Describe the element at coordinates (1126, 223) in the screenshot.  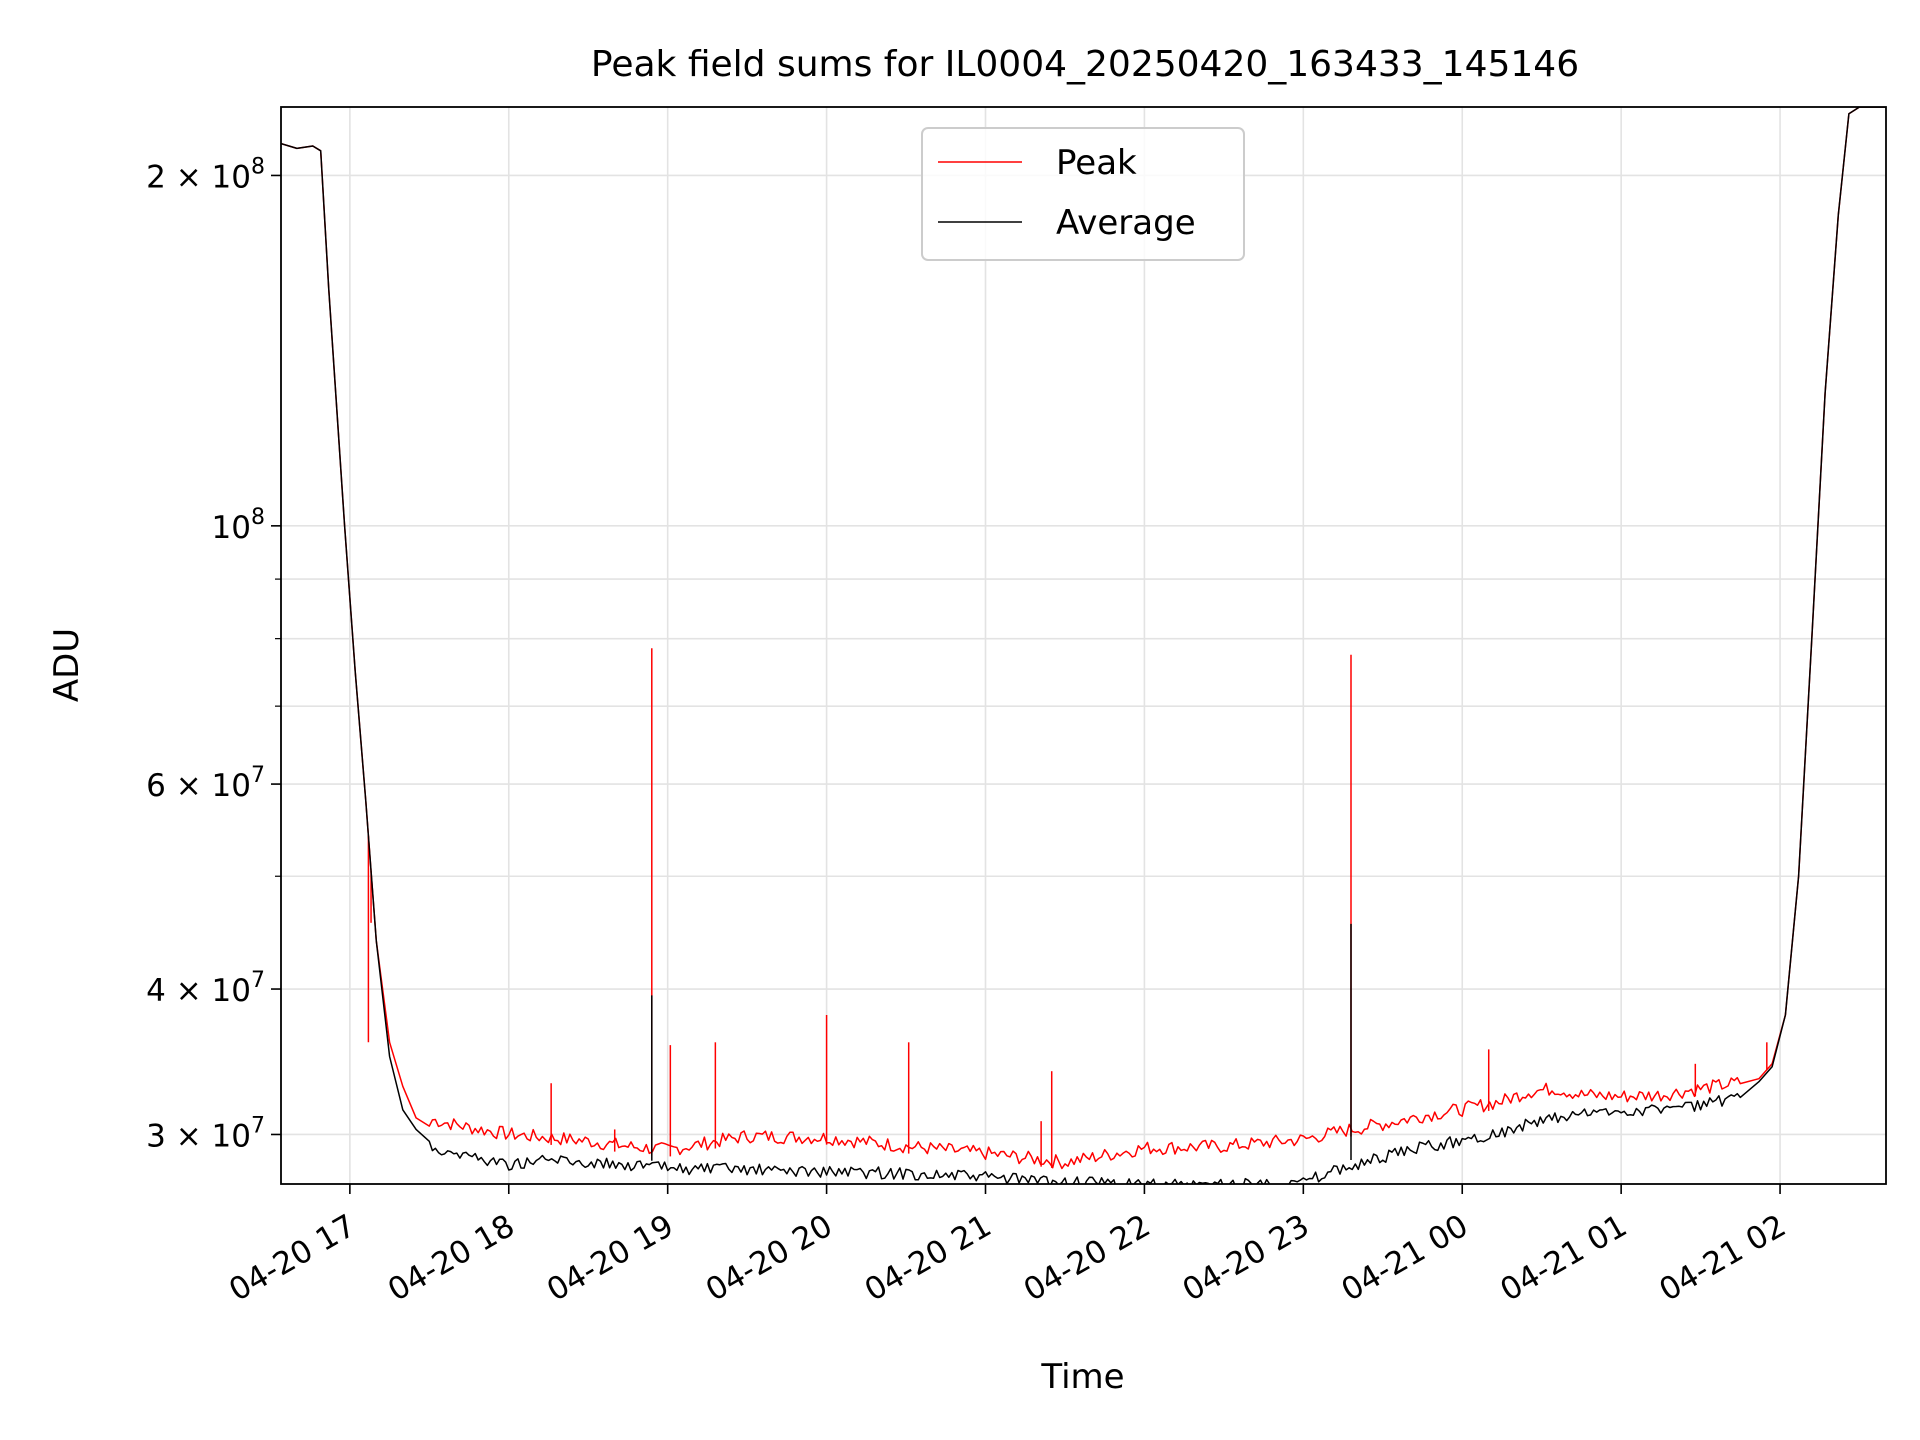
I see `legend-label-average: Average` at that location.